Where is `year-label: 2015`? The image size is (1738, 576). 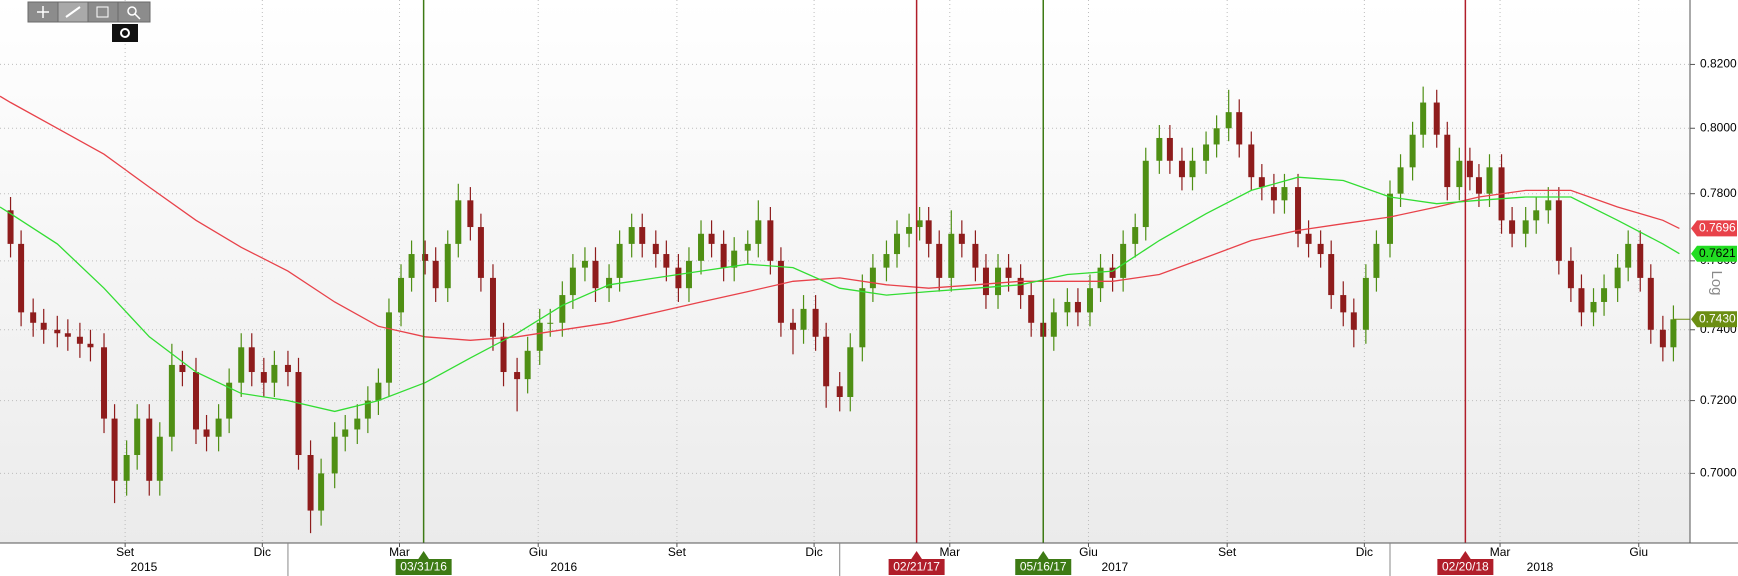 year-label: 2015 is located at coordinates (144, 567).